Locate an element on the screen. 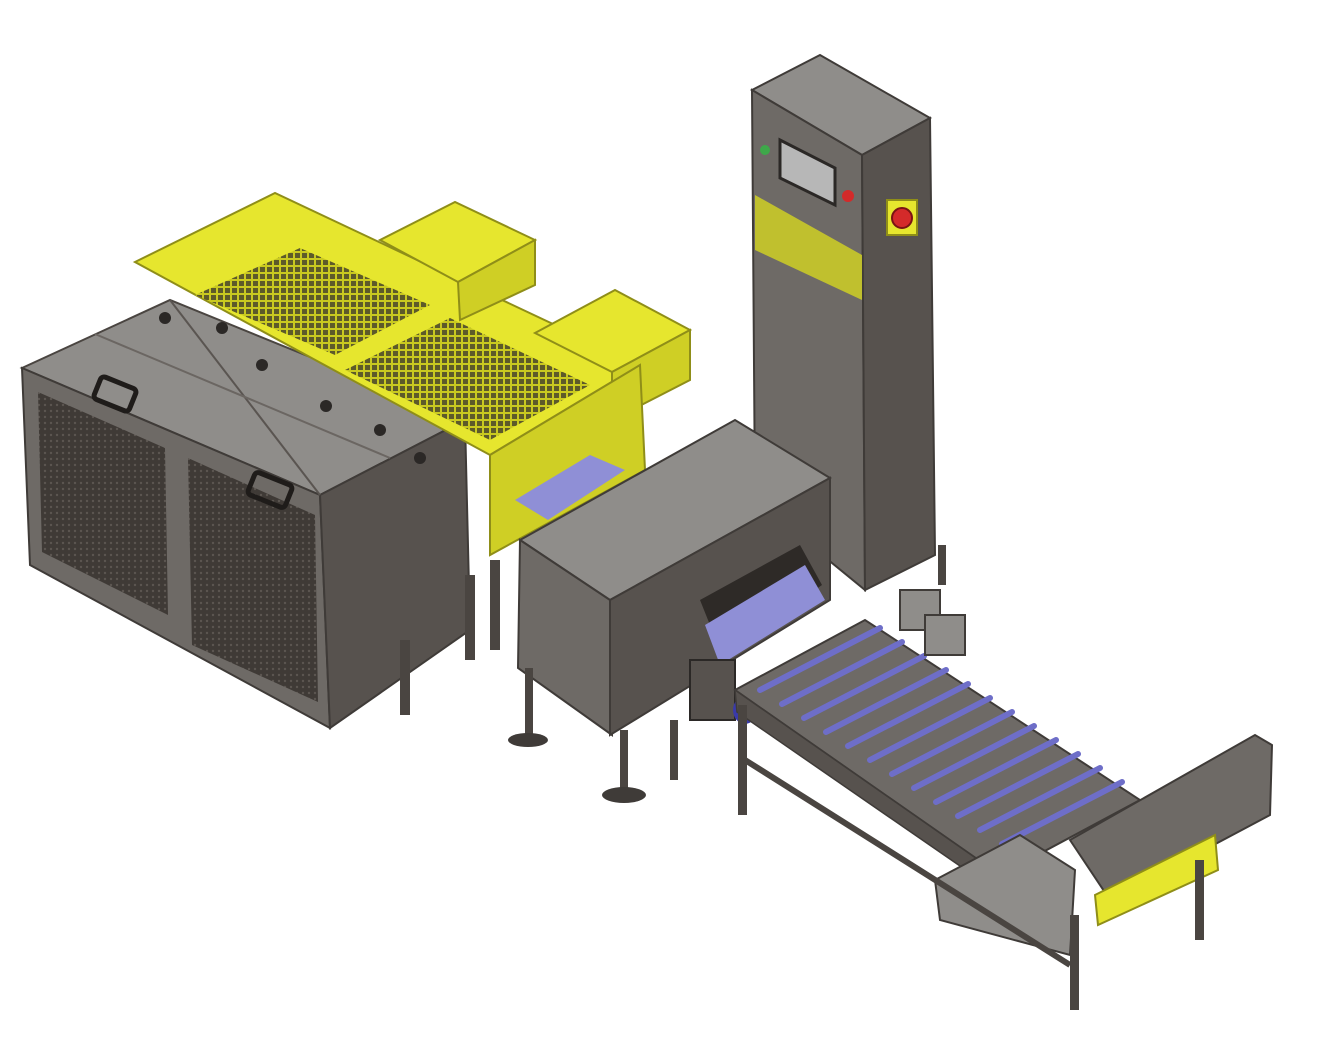 Image resolution: width=1321 pixels, height=1062 pixels. red-button-icon is located at coordinates (848, 196).